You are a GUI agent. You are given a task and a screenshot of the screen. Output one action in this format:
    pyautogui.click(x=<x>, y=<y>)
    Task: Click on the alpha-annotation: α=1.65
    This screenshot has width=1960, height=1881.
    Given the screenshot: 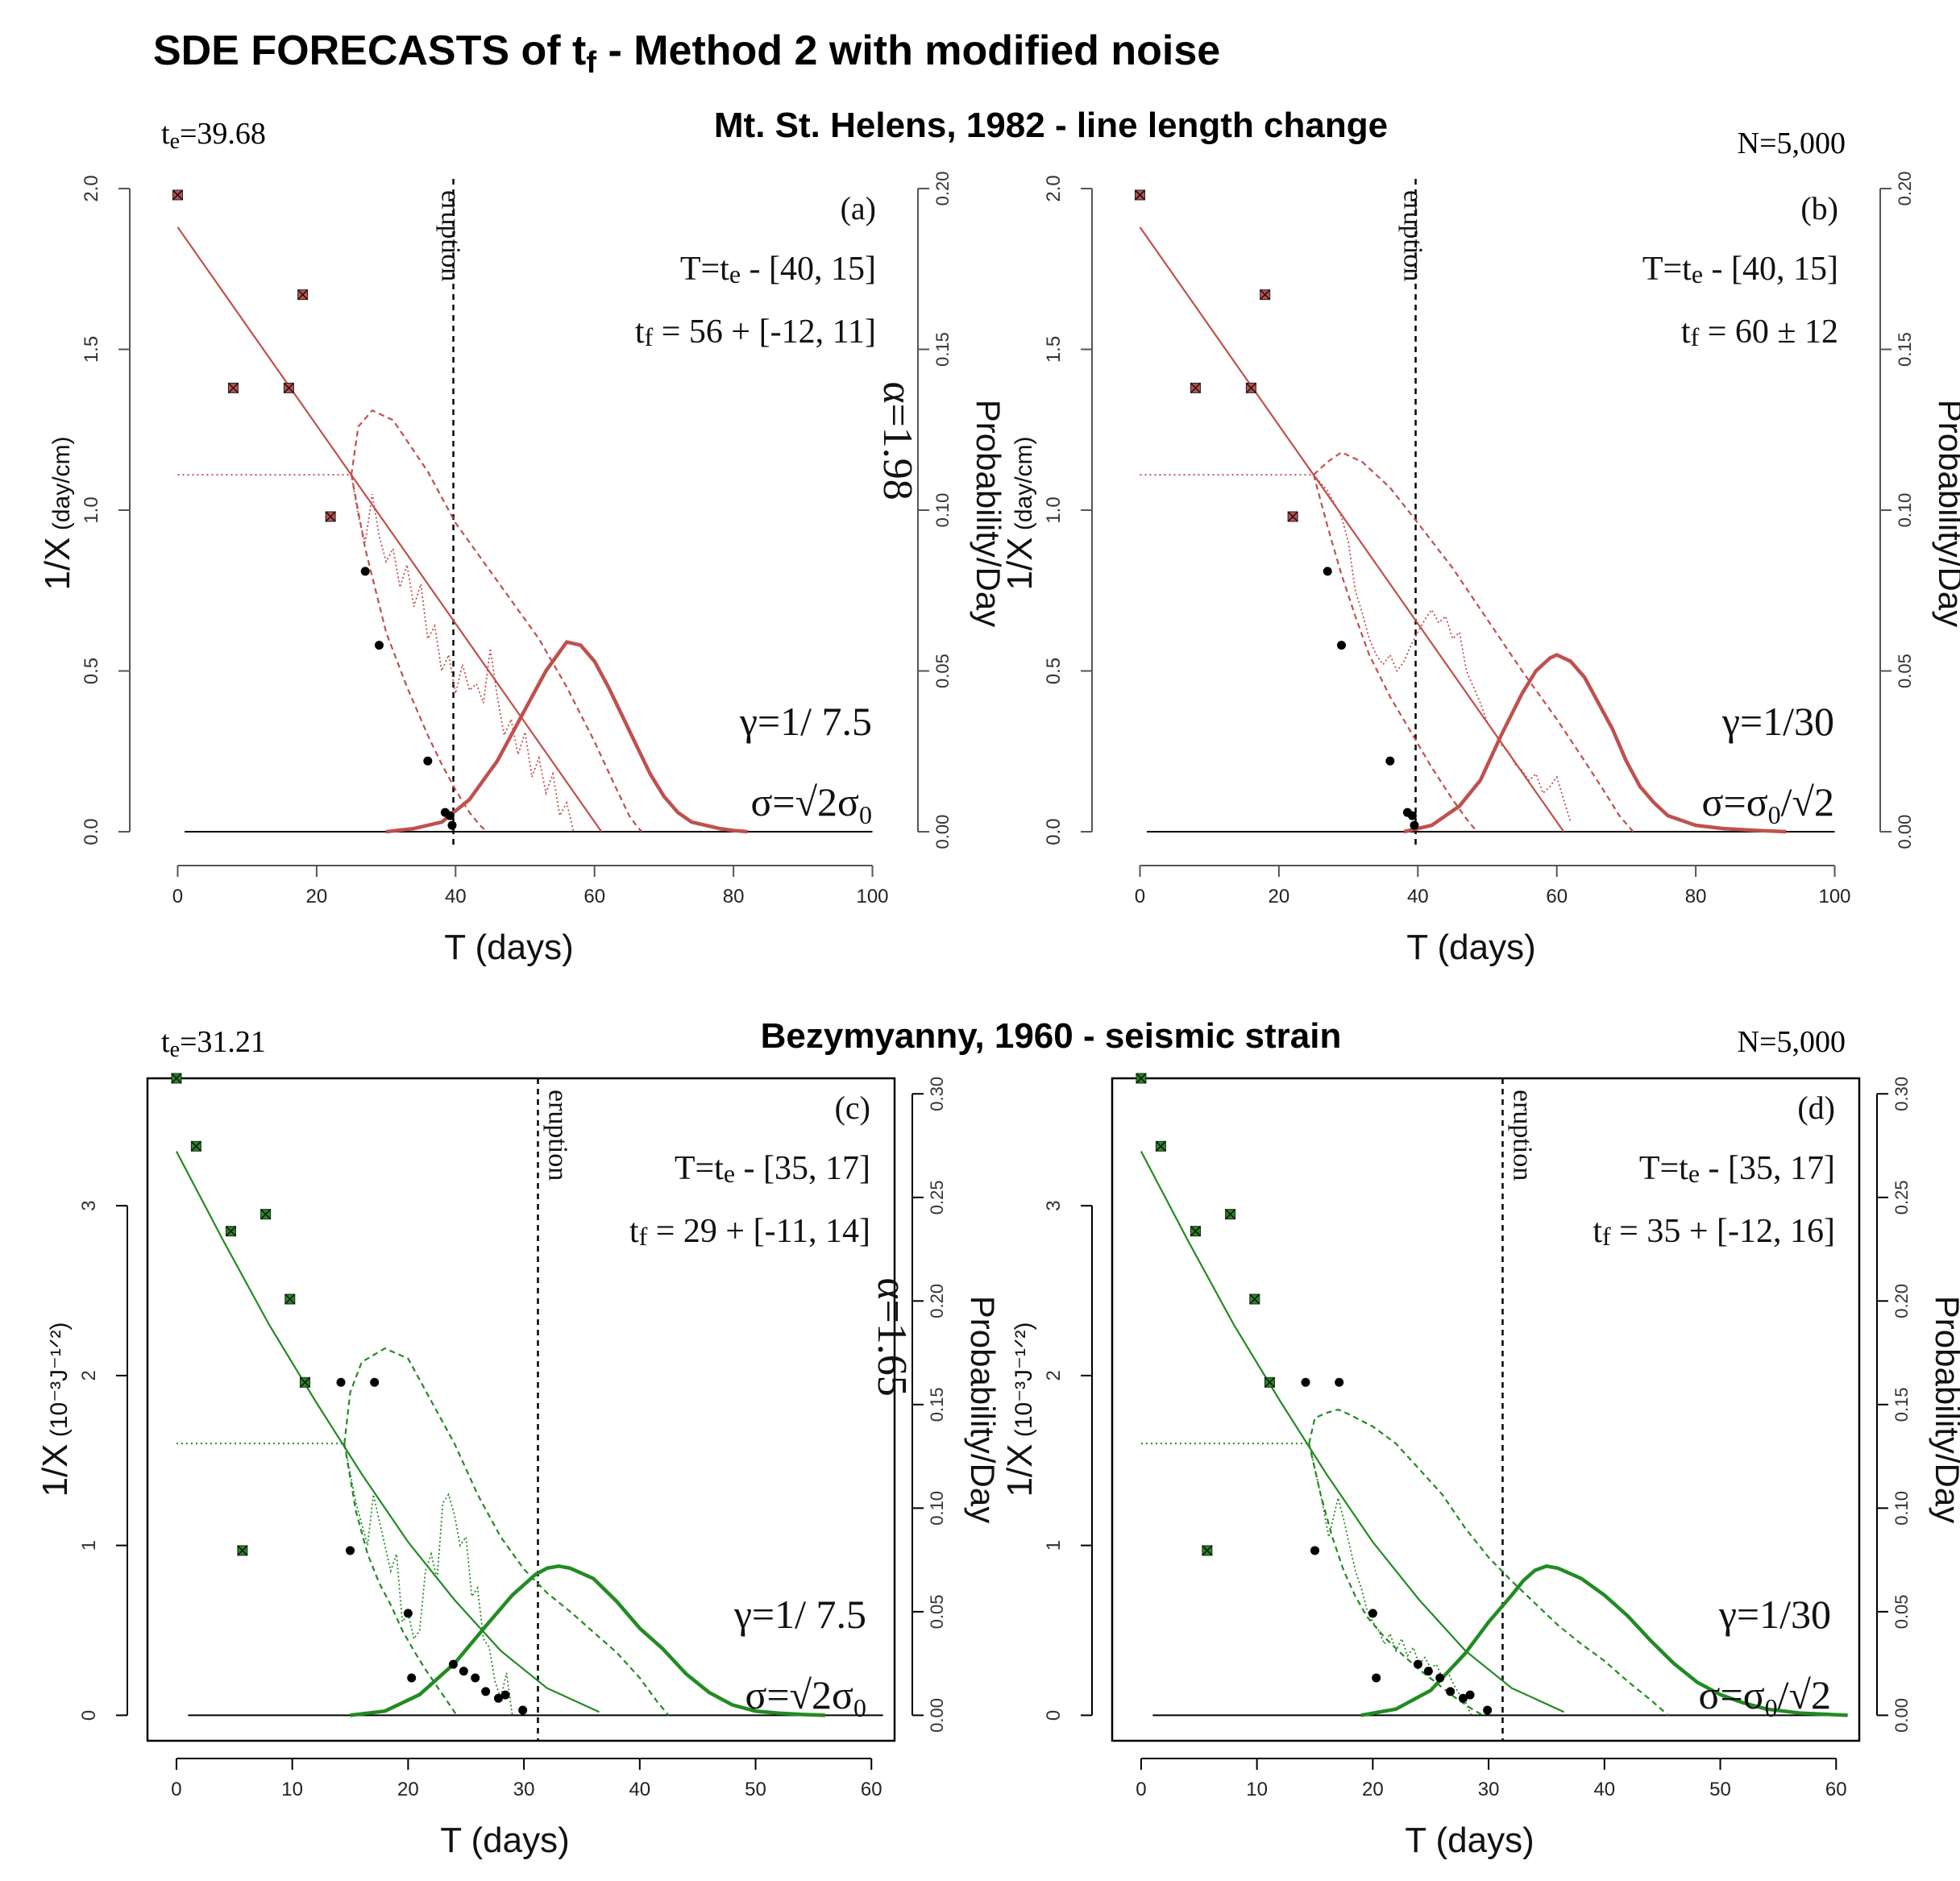 What is the action you would take?
    pyautogui.click(x=892, y=1337)
    